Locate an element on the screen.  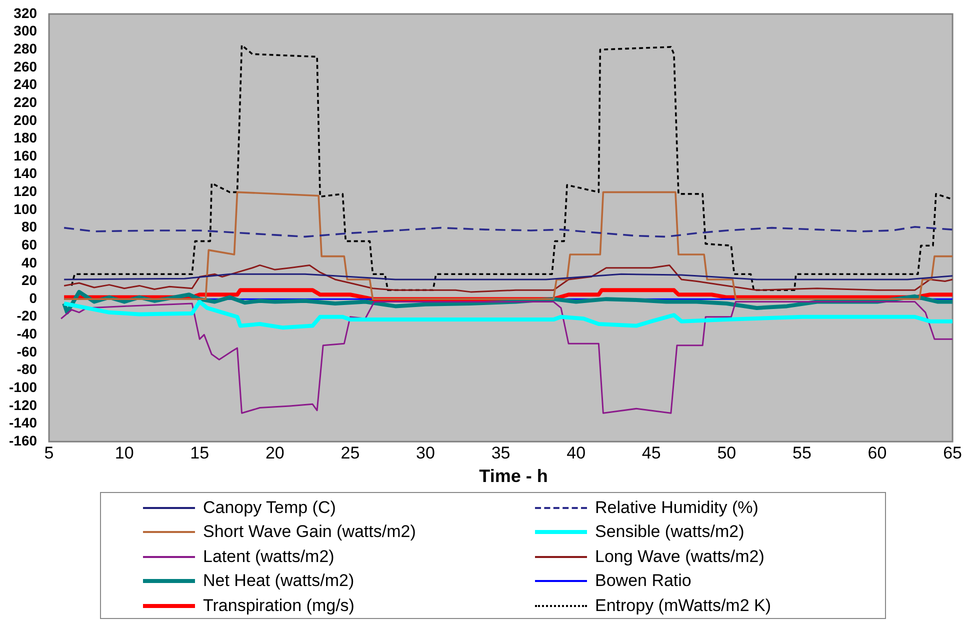
y-tick-label: 160 is located at coordinates (26, 155).